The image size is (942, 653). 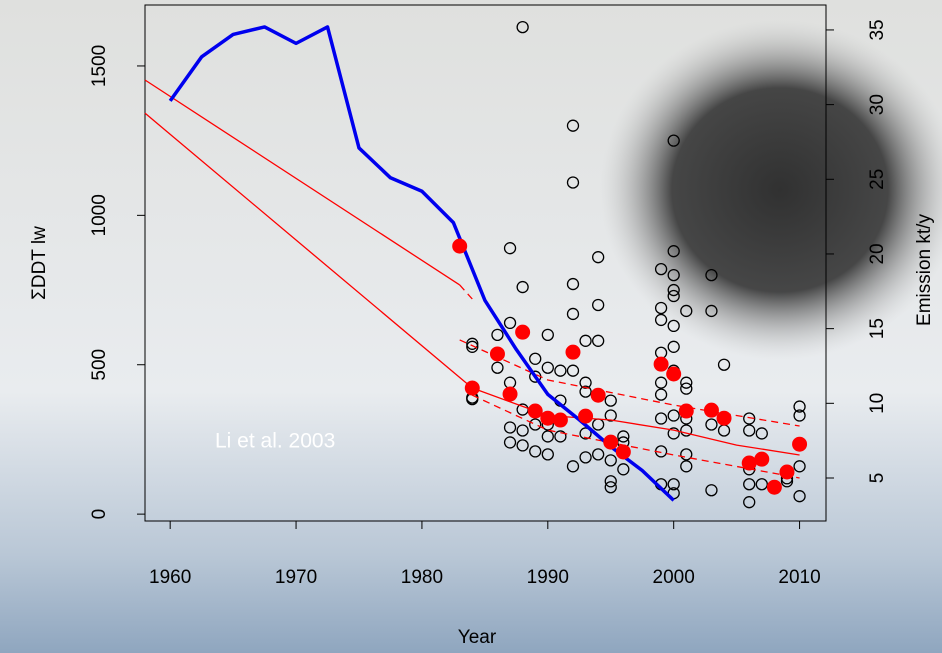 I want to click on y2-tick-label: 15, so click(x=877, y=328).